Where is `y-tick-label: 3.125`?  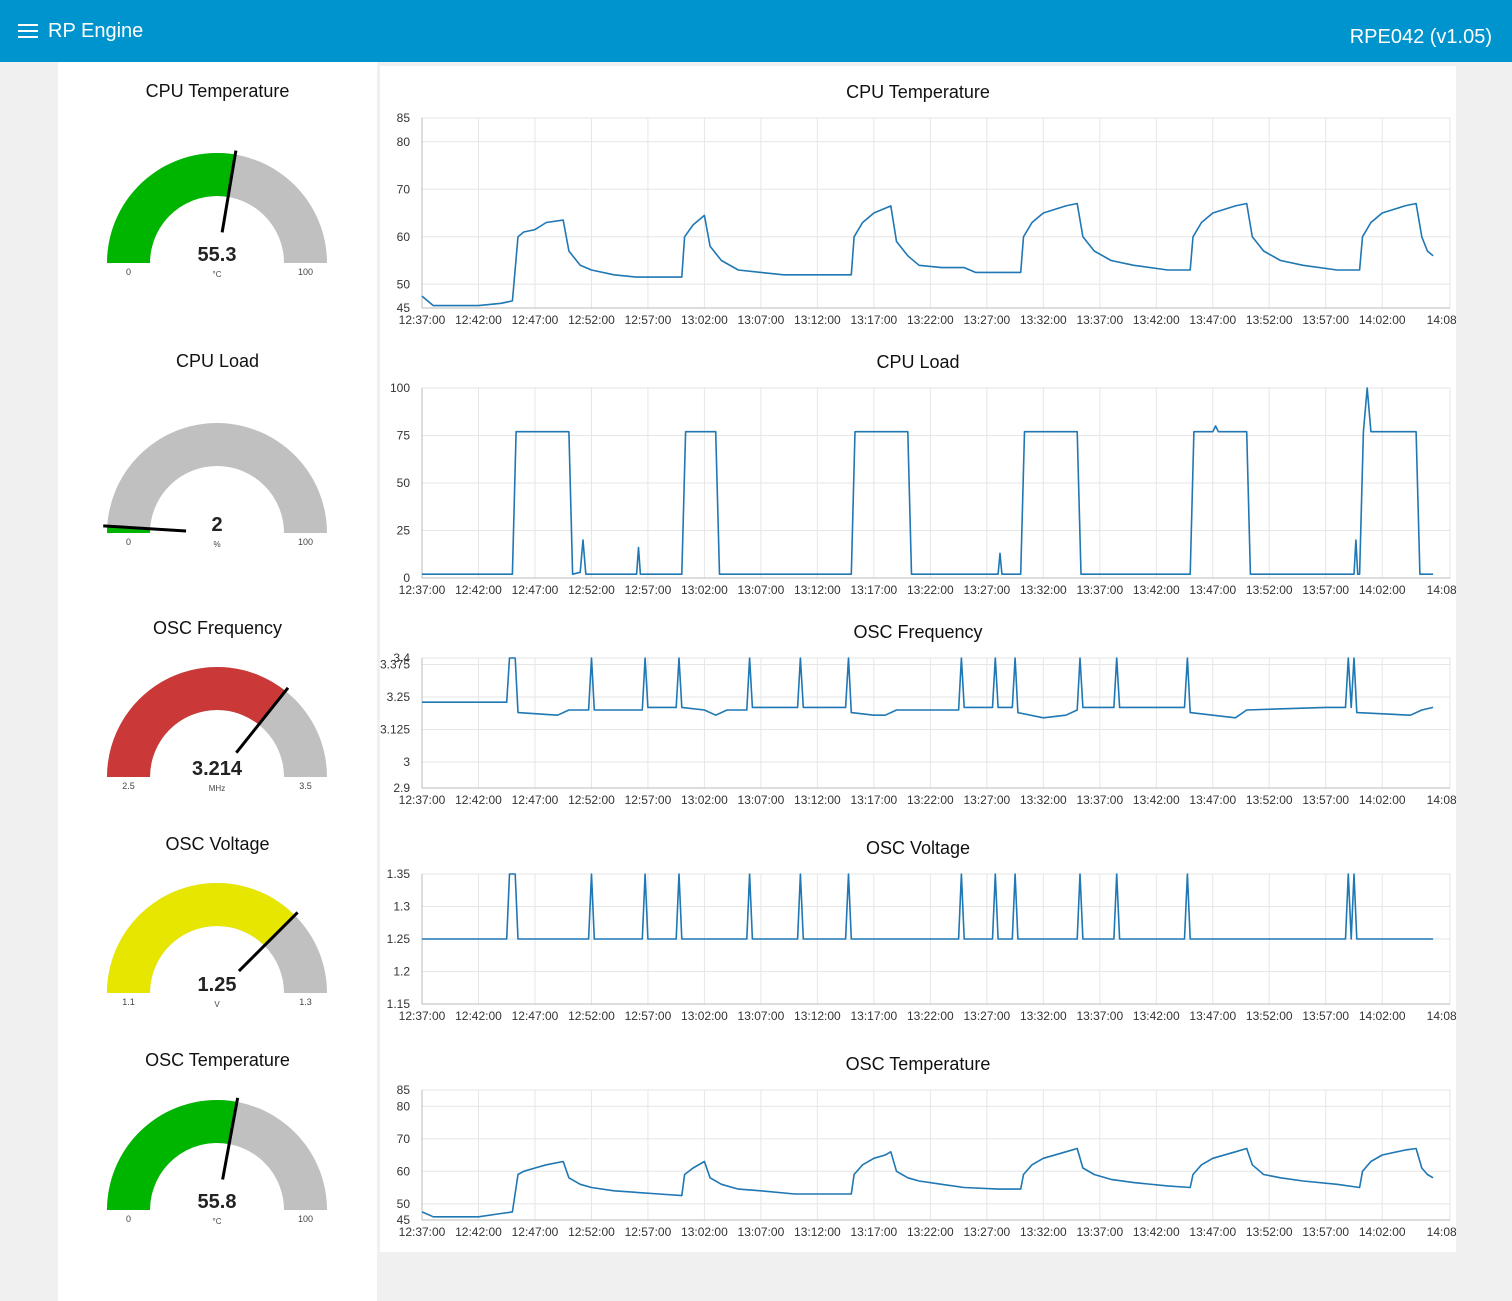
y-tick-label: 3.125 is located at coordinates (395, 730).